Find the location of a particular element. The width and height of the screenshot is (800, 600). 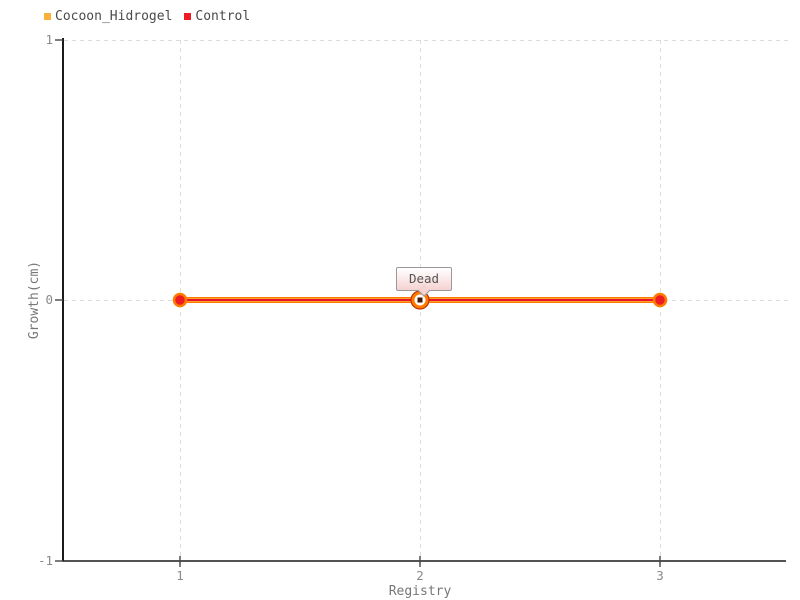

legend-item-cocoon-hidrogel: Cocoon_Hidrogel is located at coordinates (108, 16).